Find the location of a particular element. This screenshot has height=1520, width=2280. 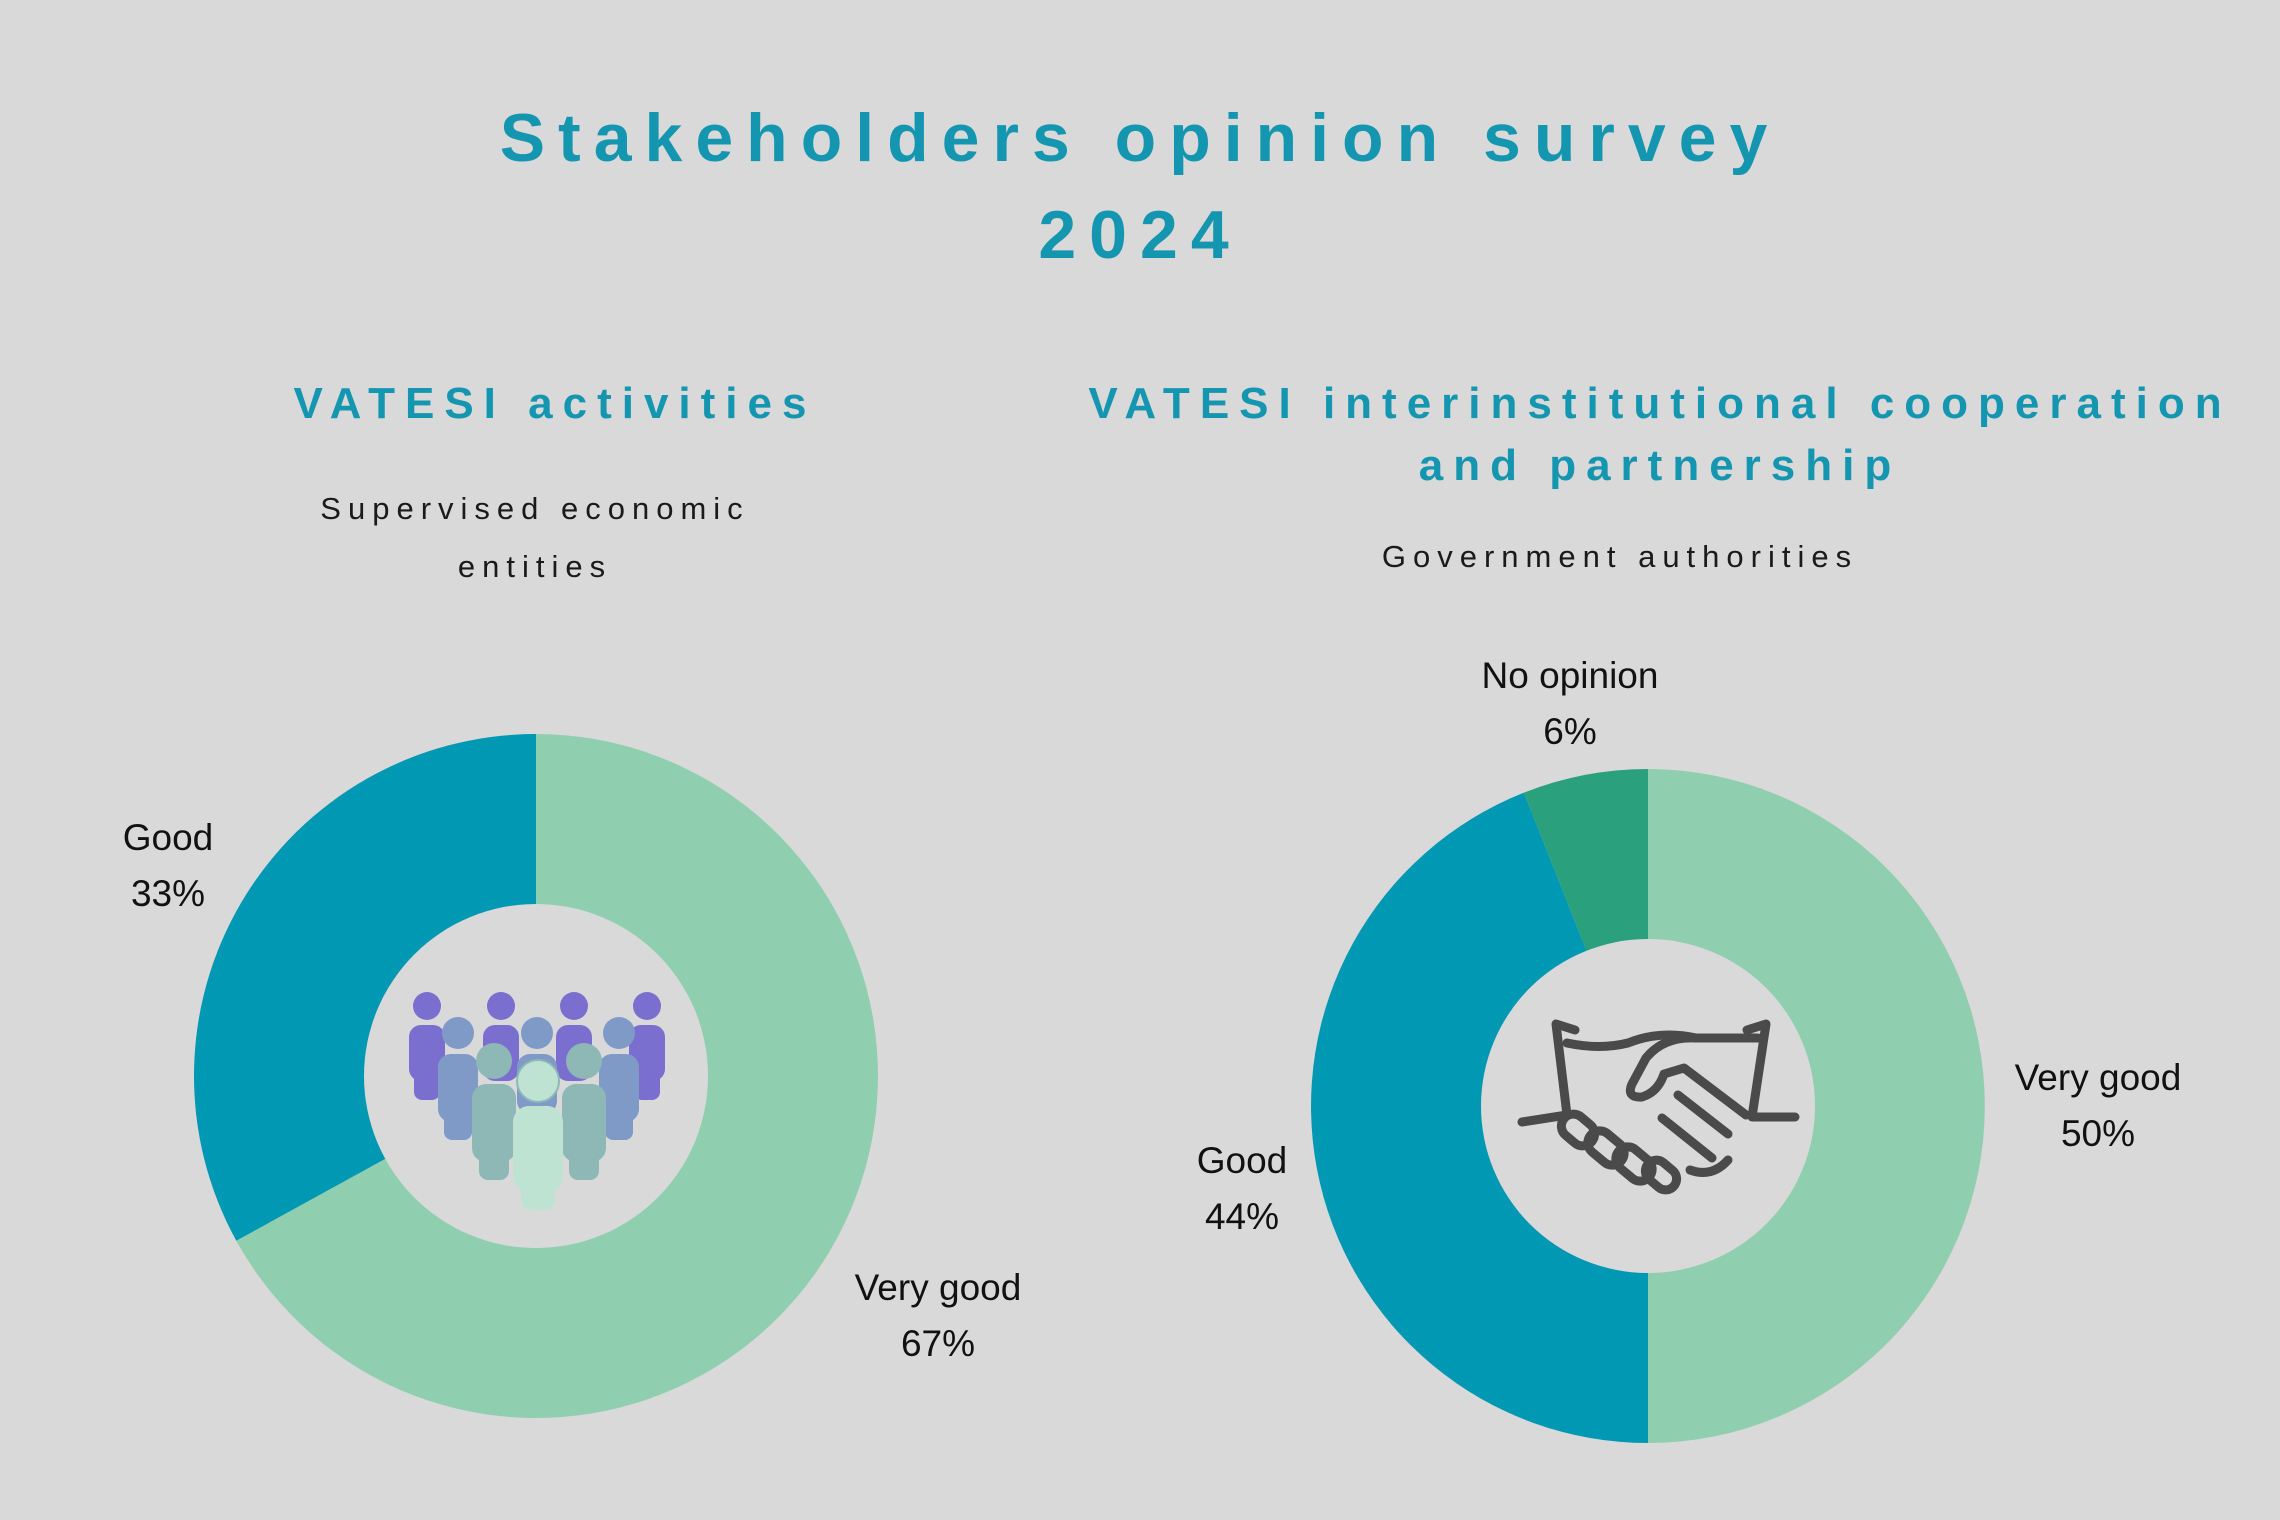

donut-slice-good is located at coordinates (1479, 1117).